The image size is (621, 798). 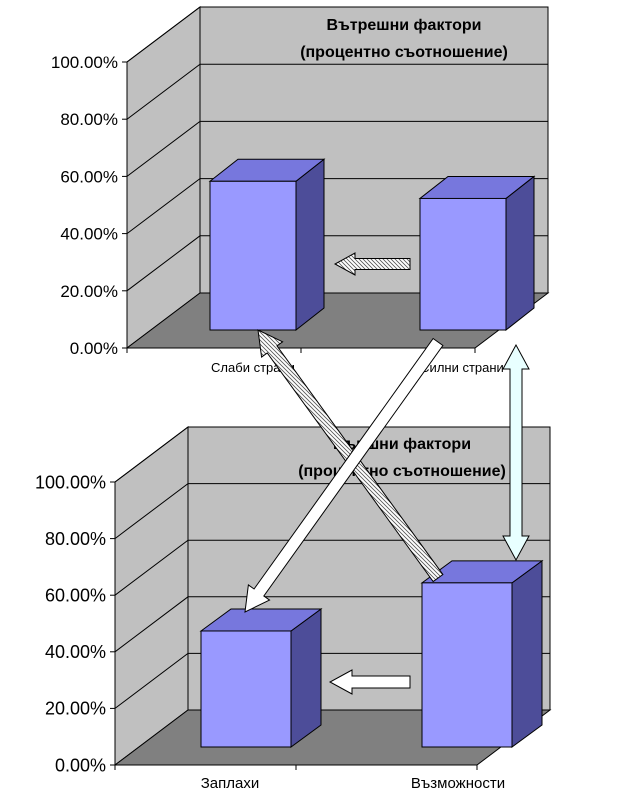 I want to click on category-label: Слаби страни, so click(x=253, y=367).